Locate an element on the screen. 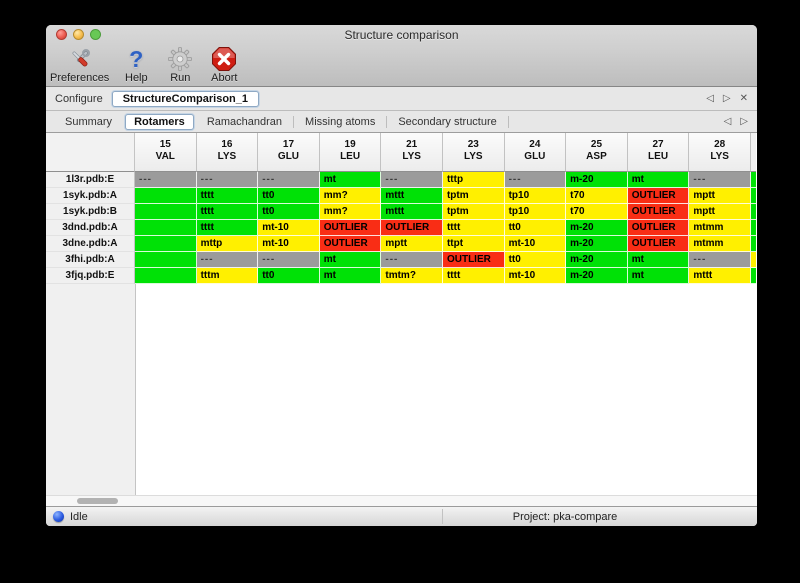  column-header-19: 19 LEU is located at coordinates (350, 152).